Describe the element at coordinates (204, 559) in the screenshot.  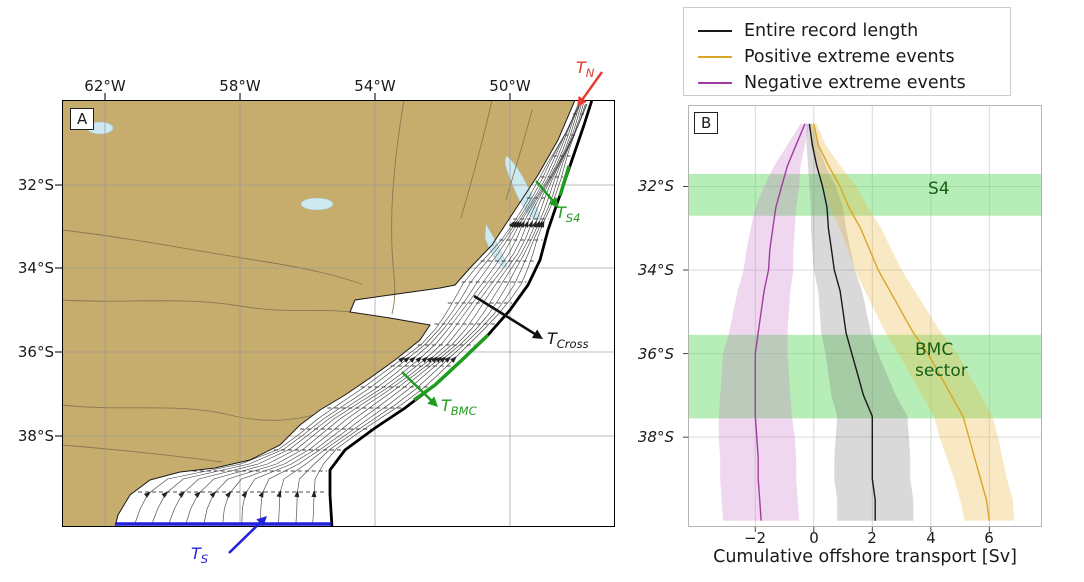
I see `ts-sub: S` at that location.